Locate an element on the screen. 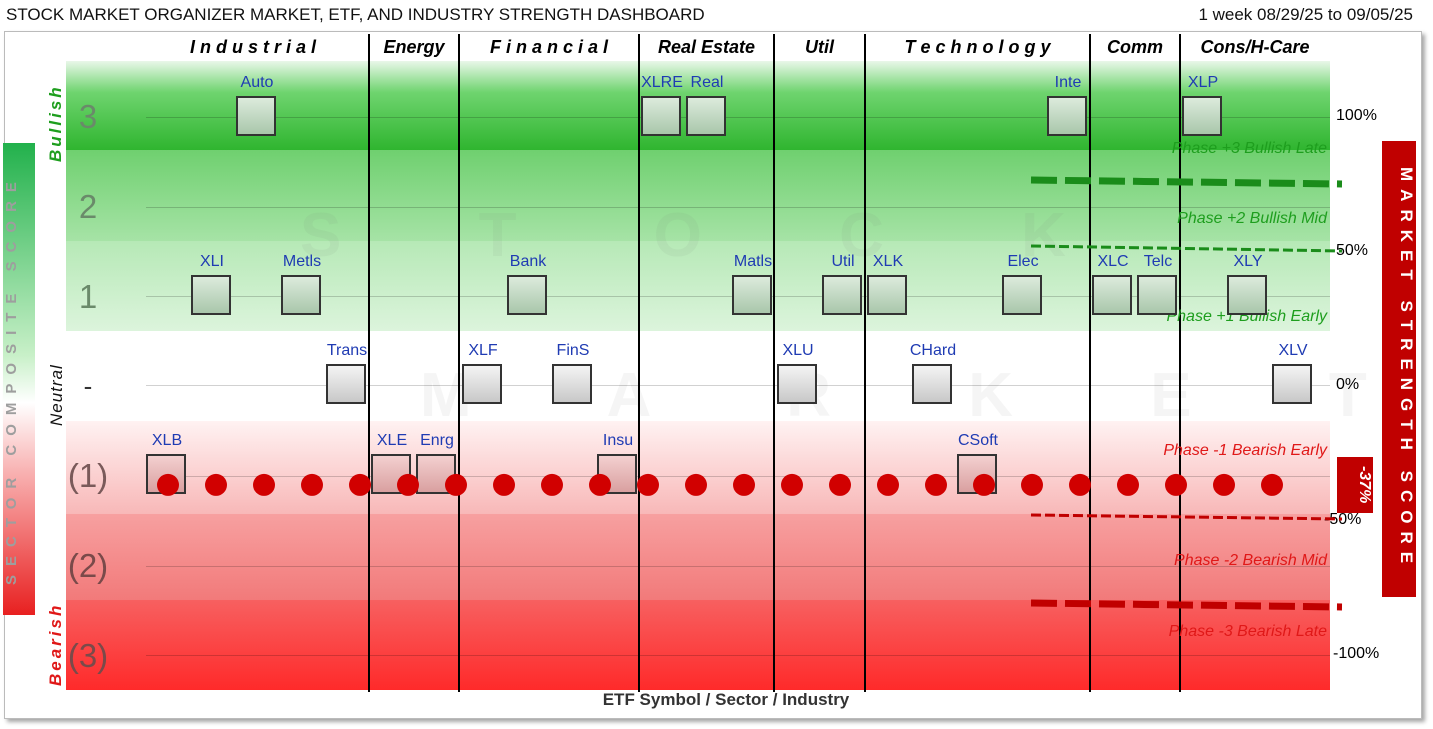  symbol-box-chard is located at coordinates (932, 384).